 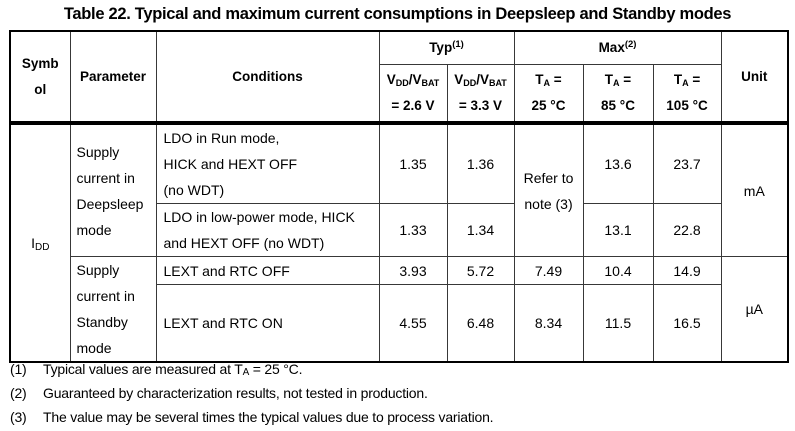 I want to click on max-85c-value: 10.4, so click(x=618, y=270).